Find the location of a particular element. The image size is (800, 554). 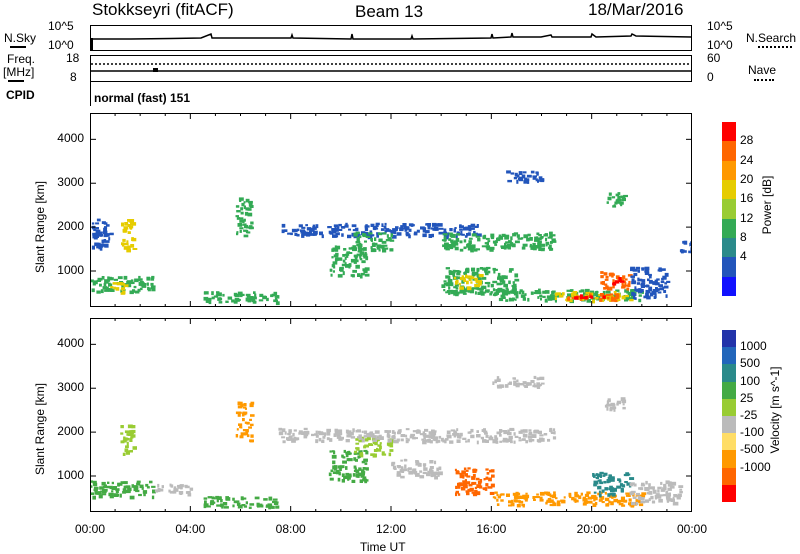

velocity-colorbar-label: Velocity [m s^-1] is located at coordinates (775, 410).